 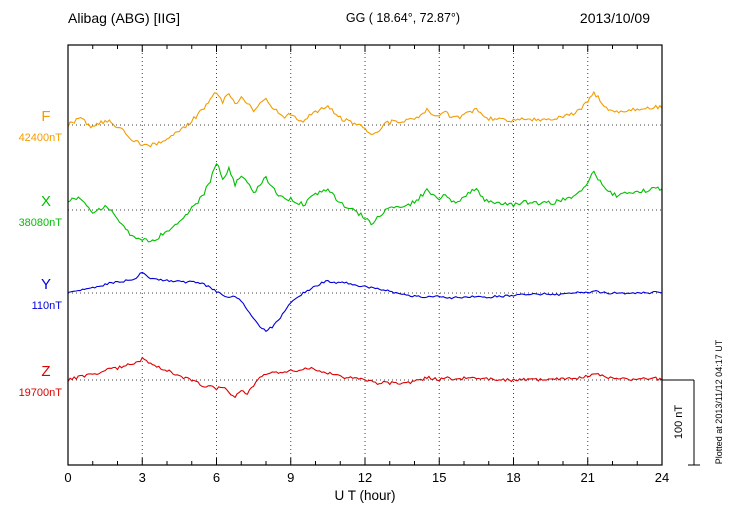 I want to click on component-label-Z: Z, so click(x=45, y=371).